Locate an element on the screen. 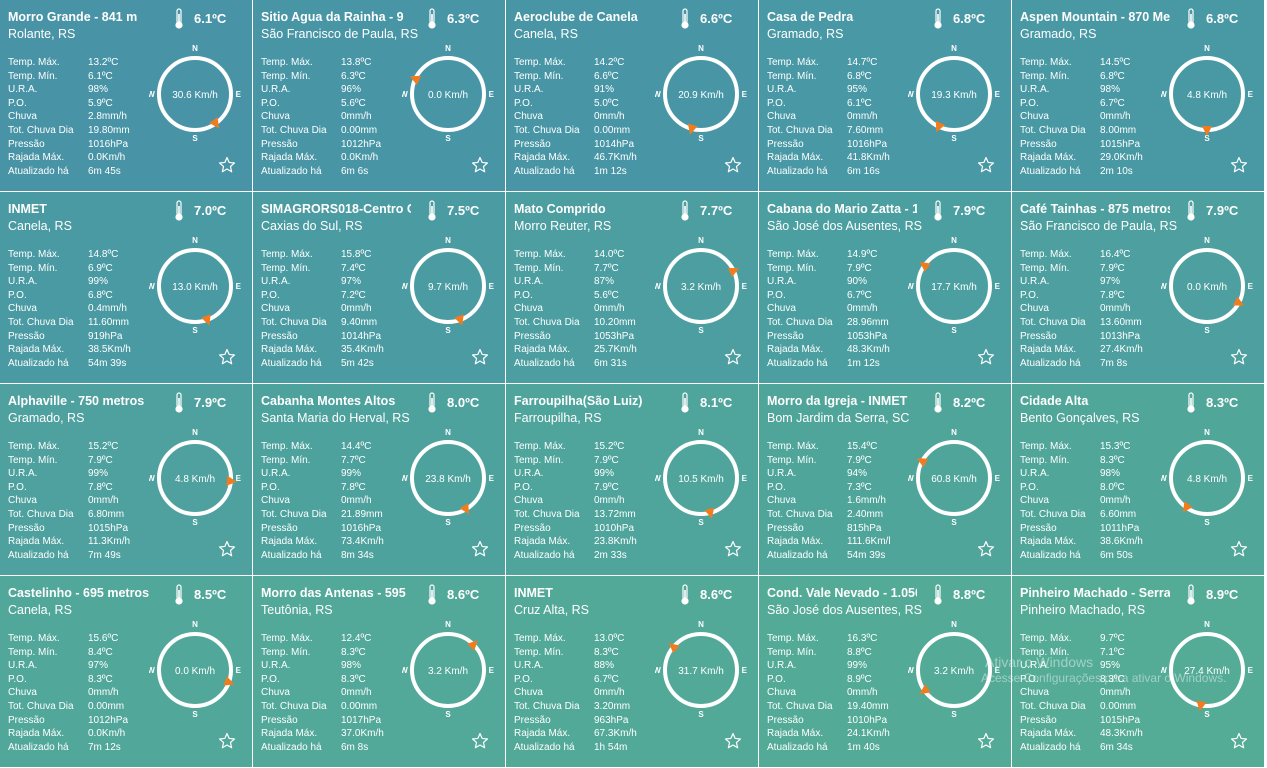 The width and height of the screenshot is (1267, 768). station-location: Canela, RS is located at coordinates (40, 226).